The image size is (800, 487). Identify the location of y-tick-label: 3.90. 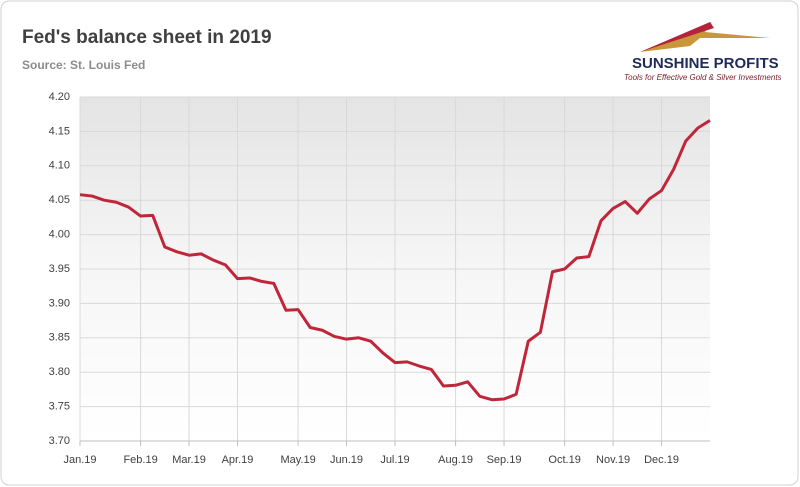
(59, 303).